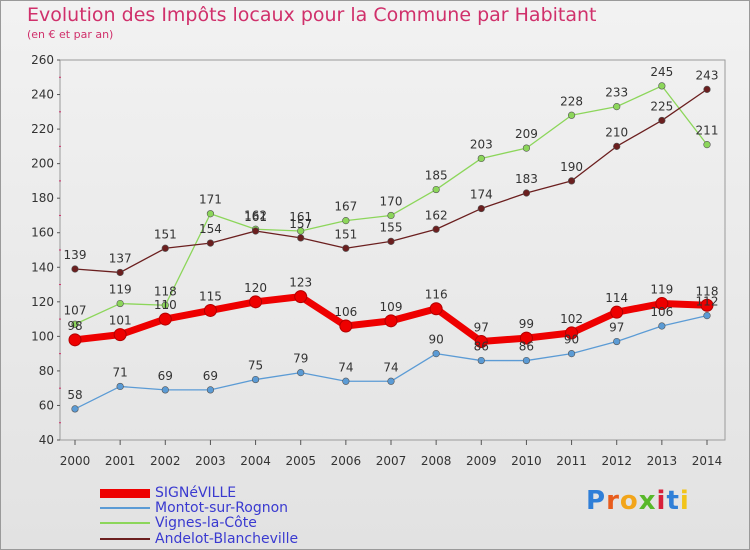  What do you see at coordinates (210, 461) in the screenshot?
I see `x-tick-label: 2003` at bounding box center [210, 461].